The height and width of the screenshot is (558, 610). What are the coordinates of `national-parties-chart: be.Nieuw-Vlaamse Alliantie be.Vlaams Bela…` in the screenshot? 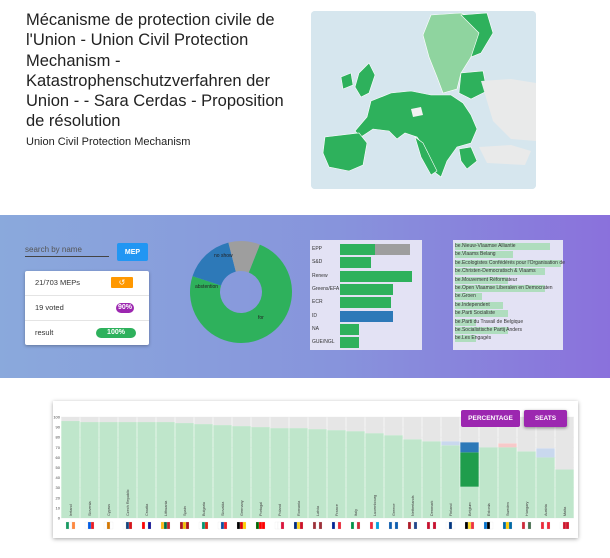 It's located at (509, 295).